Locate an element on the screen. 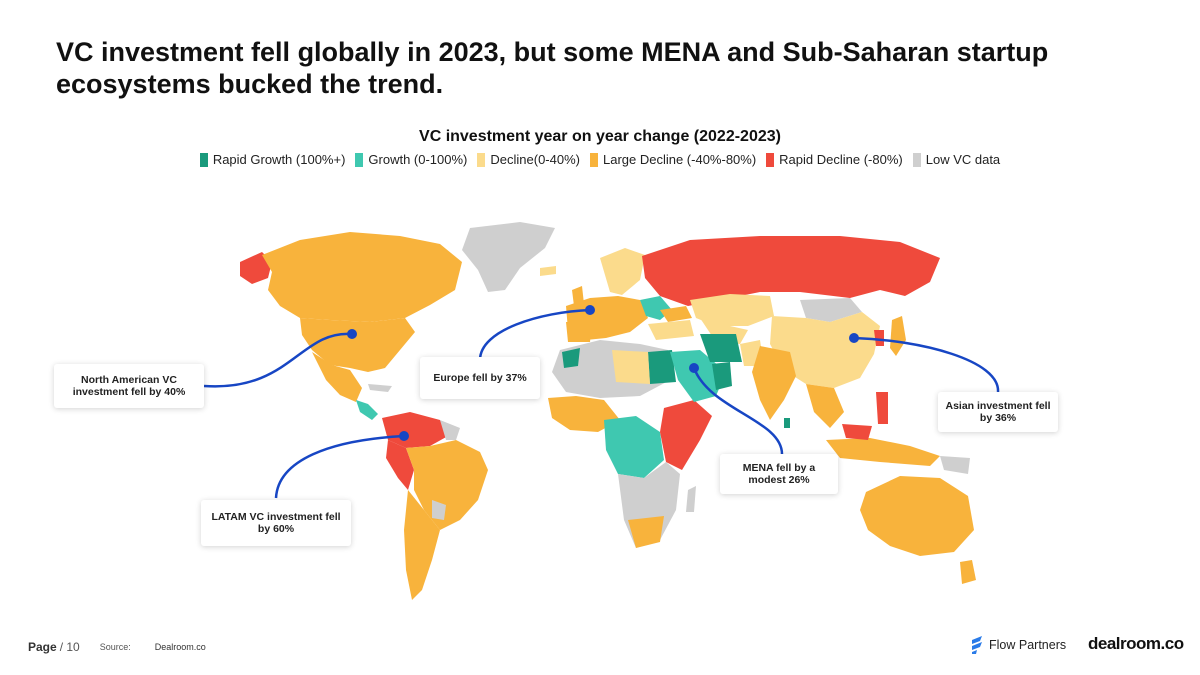 The width and height of the screenshot is (1200, 675). region-korea is located at coordinates (879, 338).